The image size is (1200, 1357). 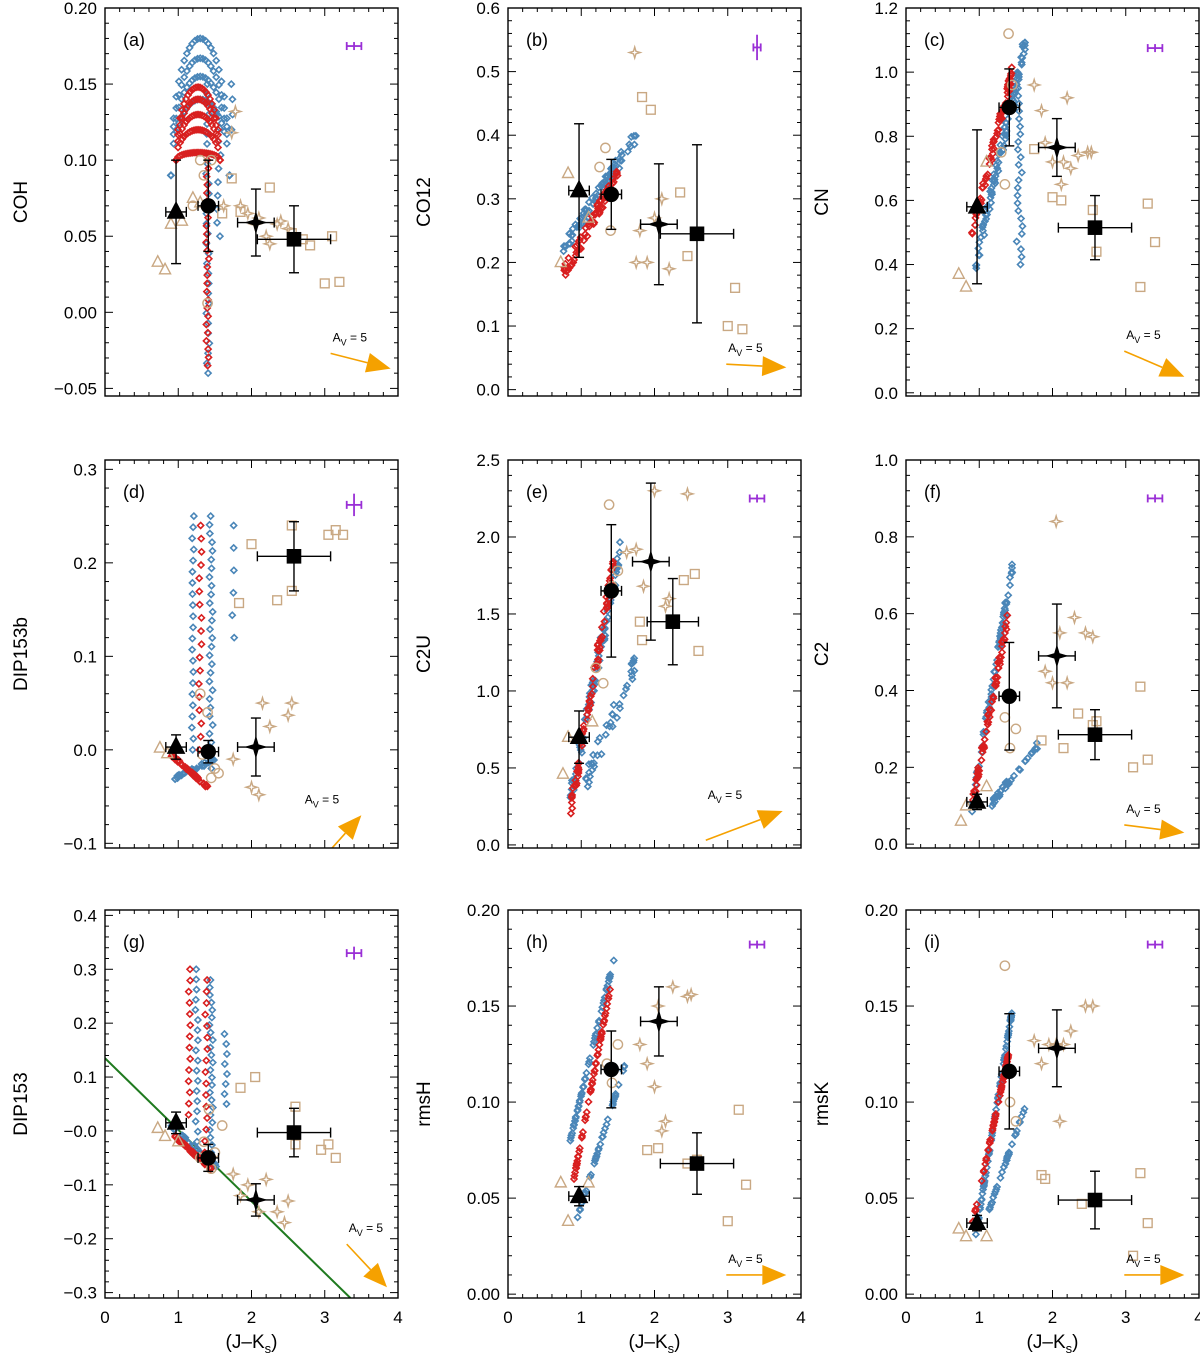 What do you see at coordinates (1095, 227) in the screenshot?
I see `mean-marker-square` at bounding box center [1095, 227].